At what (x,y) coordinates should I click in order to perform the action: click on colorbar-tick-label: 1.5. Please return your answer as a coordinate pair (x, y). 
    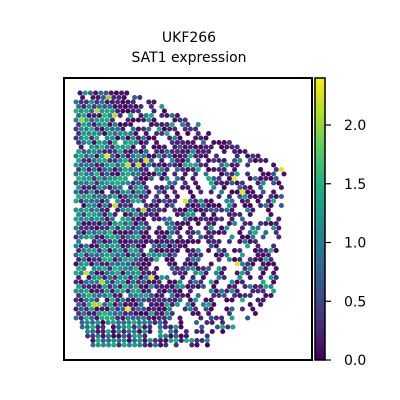
    Looking at the image, I should click on (355, 185).